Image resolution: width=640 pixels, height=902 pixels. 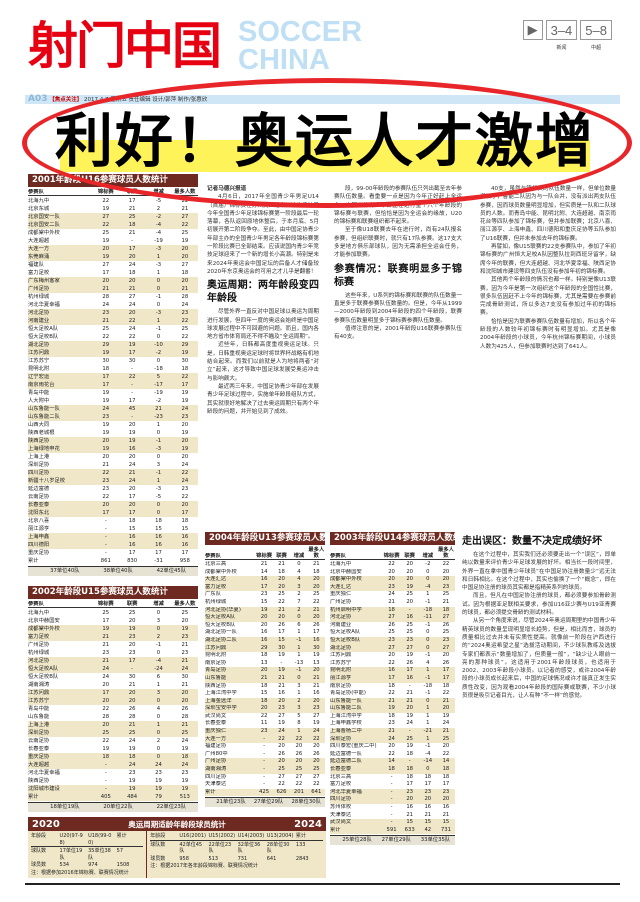 What do you see at coordinates (299, 579) in the screenshot?
I see `table-cell: 4` at bounding box center [299, 579].